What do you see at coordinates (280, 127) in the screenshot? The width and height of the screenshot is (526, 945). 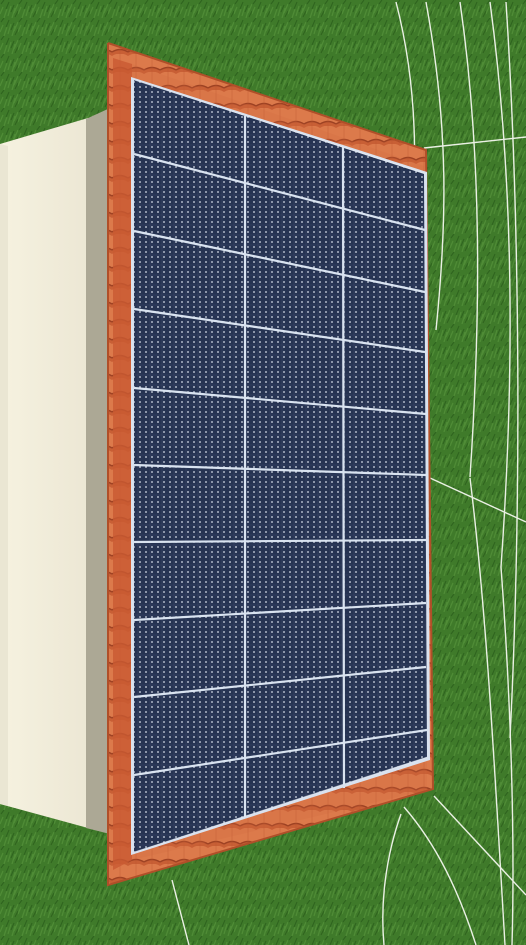 I see `panel-top-highlight` at bounding box center [280, 127].